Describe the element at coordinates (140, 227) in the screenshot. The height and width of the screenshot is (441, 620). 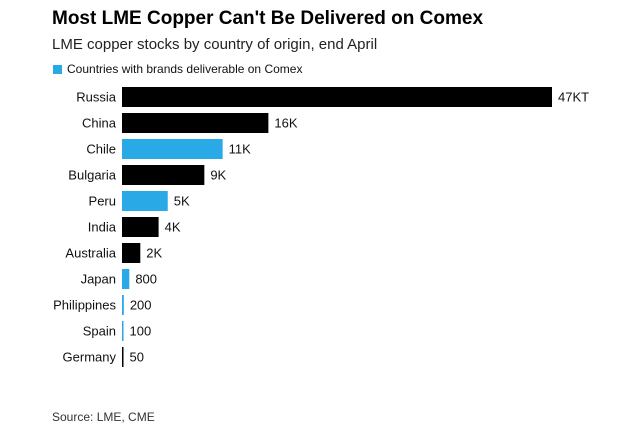
I see `bar-india` at that location.